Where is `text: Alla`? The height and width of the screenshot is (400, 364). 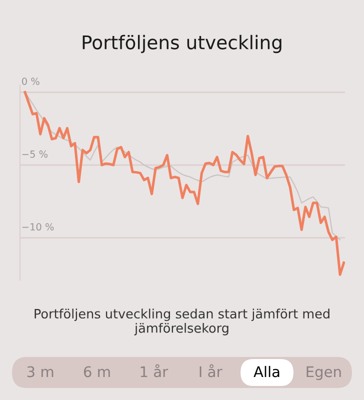
text: Alla is located at coordinates (267, 372).